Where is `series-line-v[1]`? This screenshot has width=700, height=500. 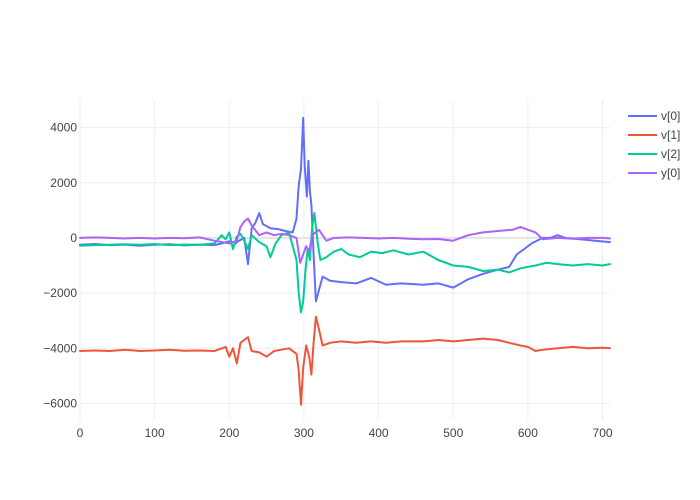 series-line-v[1] is located at coordinates (345, 360).